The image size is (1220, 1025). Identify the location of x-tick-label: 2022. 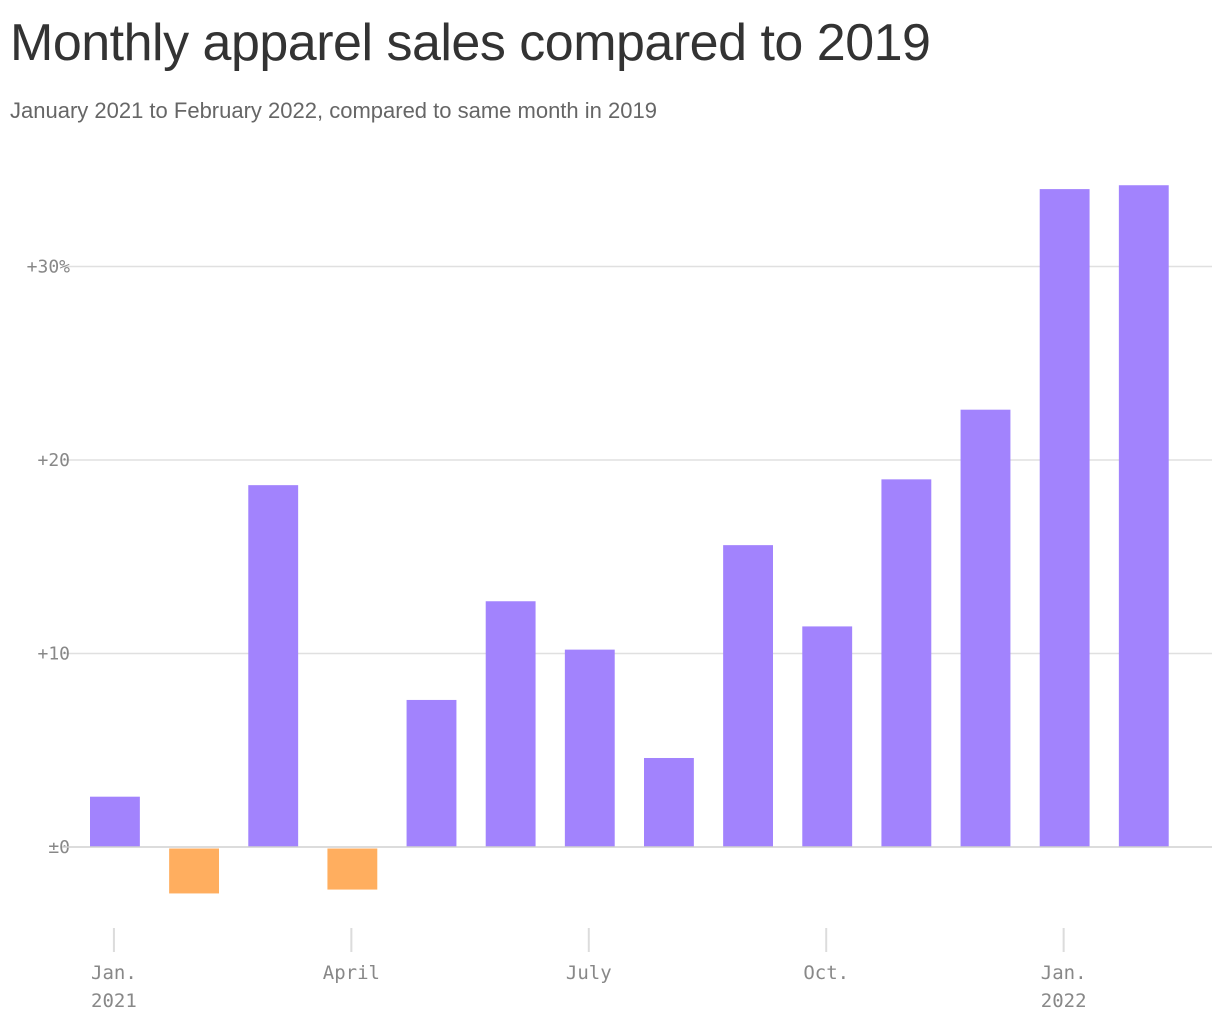
(1064, 1001).